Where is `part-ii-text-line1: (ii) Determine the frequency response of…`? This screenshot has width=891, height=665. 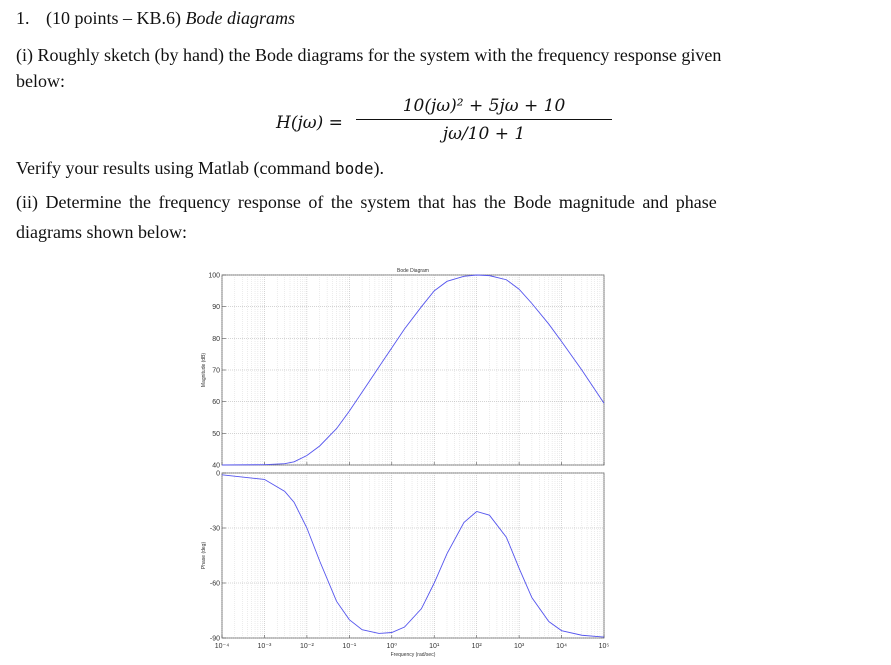
part-ii-text-line1: (ii) Determine the frequency response of… is located at coordinates (366, 202).